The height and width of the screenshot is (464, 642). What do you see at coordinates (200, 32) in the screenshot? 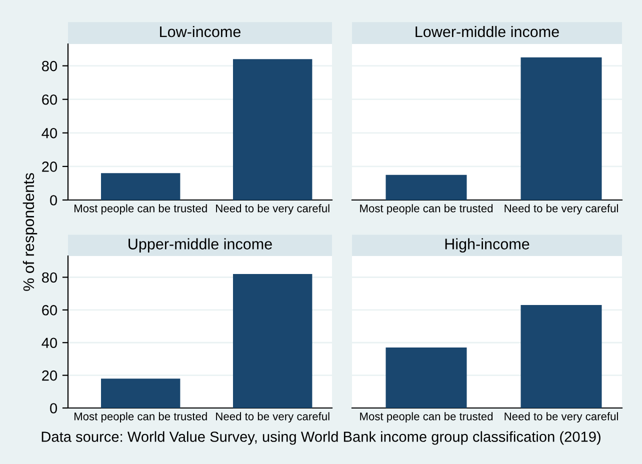
I see `chart-title: Low-income` at bounding box center [200, 32].